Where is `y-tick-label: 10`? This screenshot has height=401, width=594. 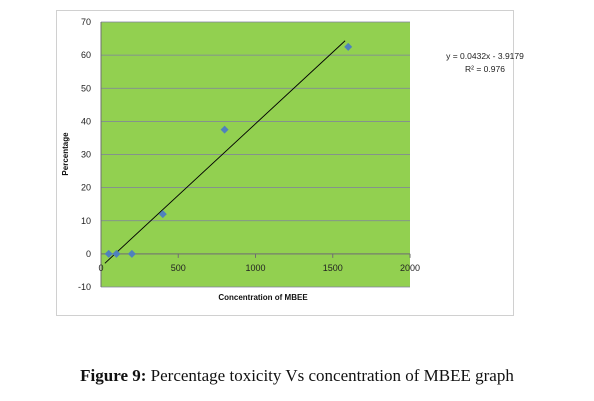
y-tick-label: 10 is located at coordinates (86, 221).